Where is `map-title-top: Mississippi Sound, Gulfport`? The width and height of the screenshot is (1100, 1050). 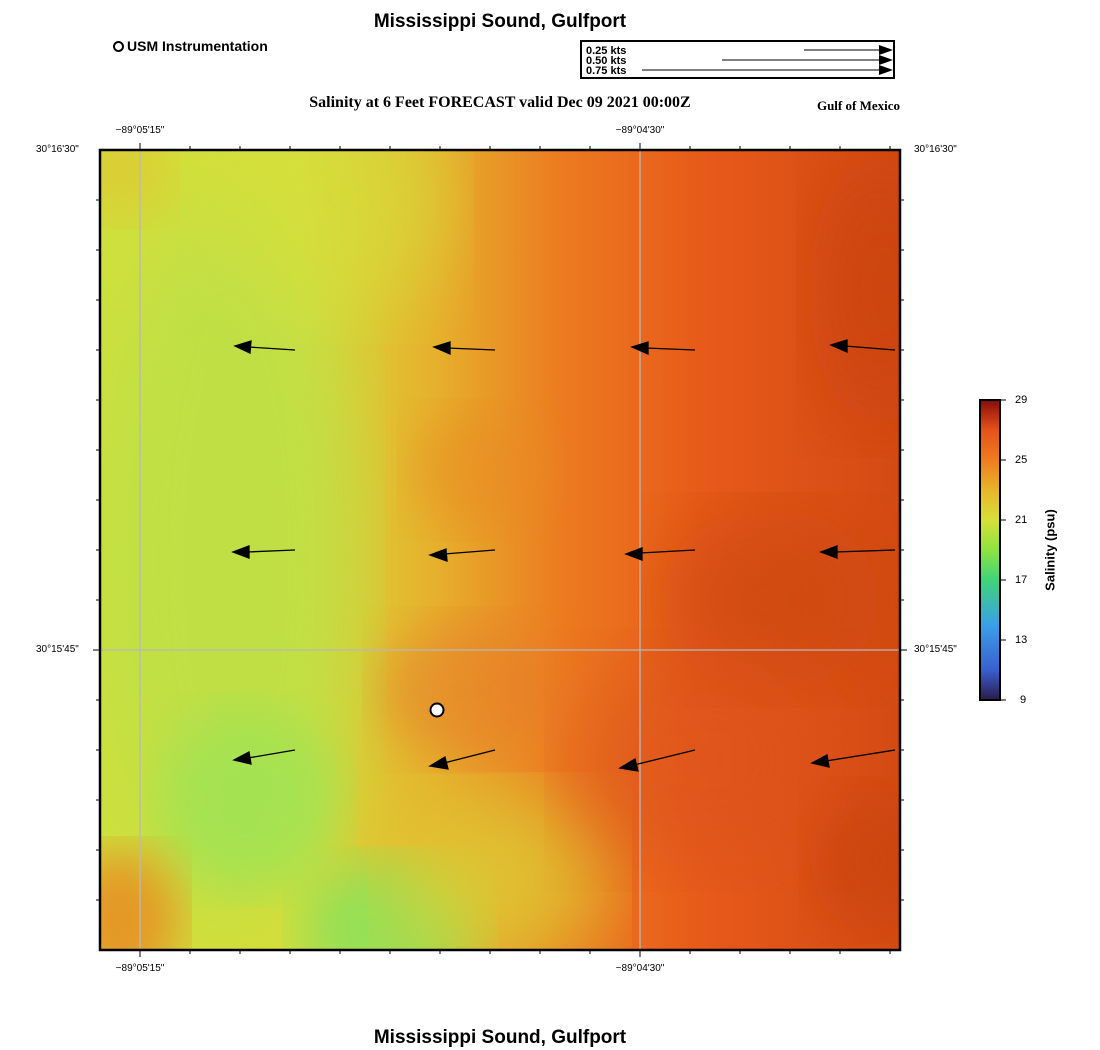 map-title-top: Mississippi Sound, Gulfport is located at coordinates (500, 21).